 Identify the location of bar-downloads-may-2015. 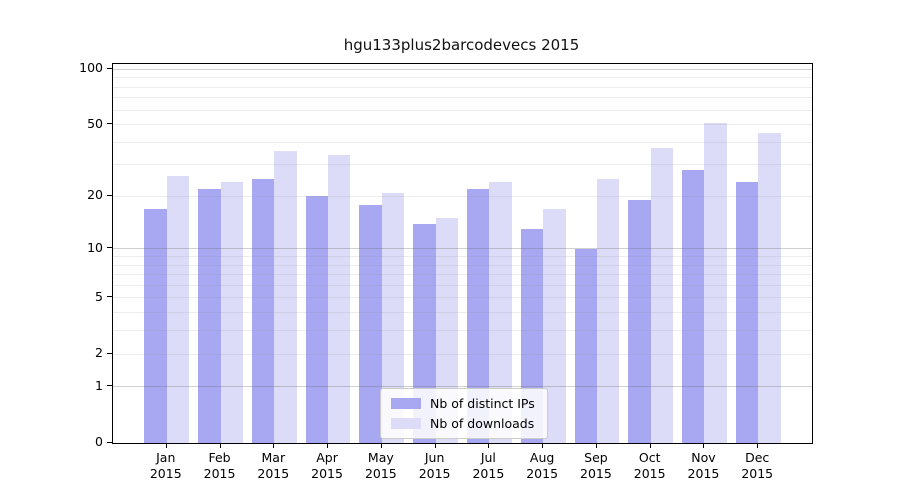
(393, 317).